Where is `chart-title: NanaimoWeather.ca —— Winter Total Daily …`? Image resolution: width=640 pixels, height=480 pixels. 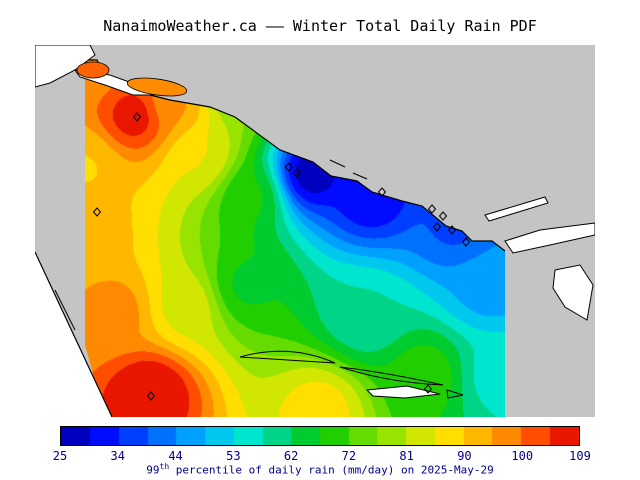 chart-title: NanaimoWeather.ca —— Winter Total Daily … is located at coordinates (320, 26).